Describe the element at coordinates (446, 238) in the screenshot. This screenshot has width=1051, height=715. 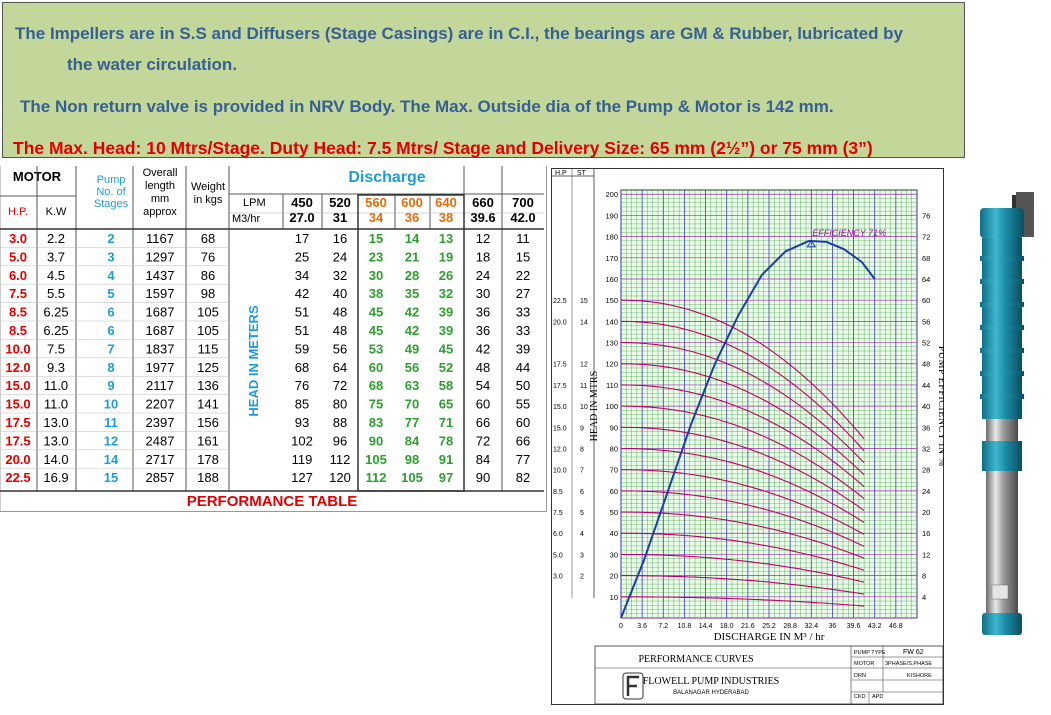
I see `head-value: 13` at that location.